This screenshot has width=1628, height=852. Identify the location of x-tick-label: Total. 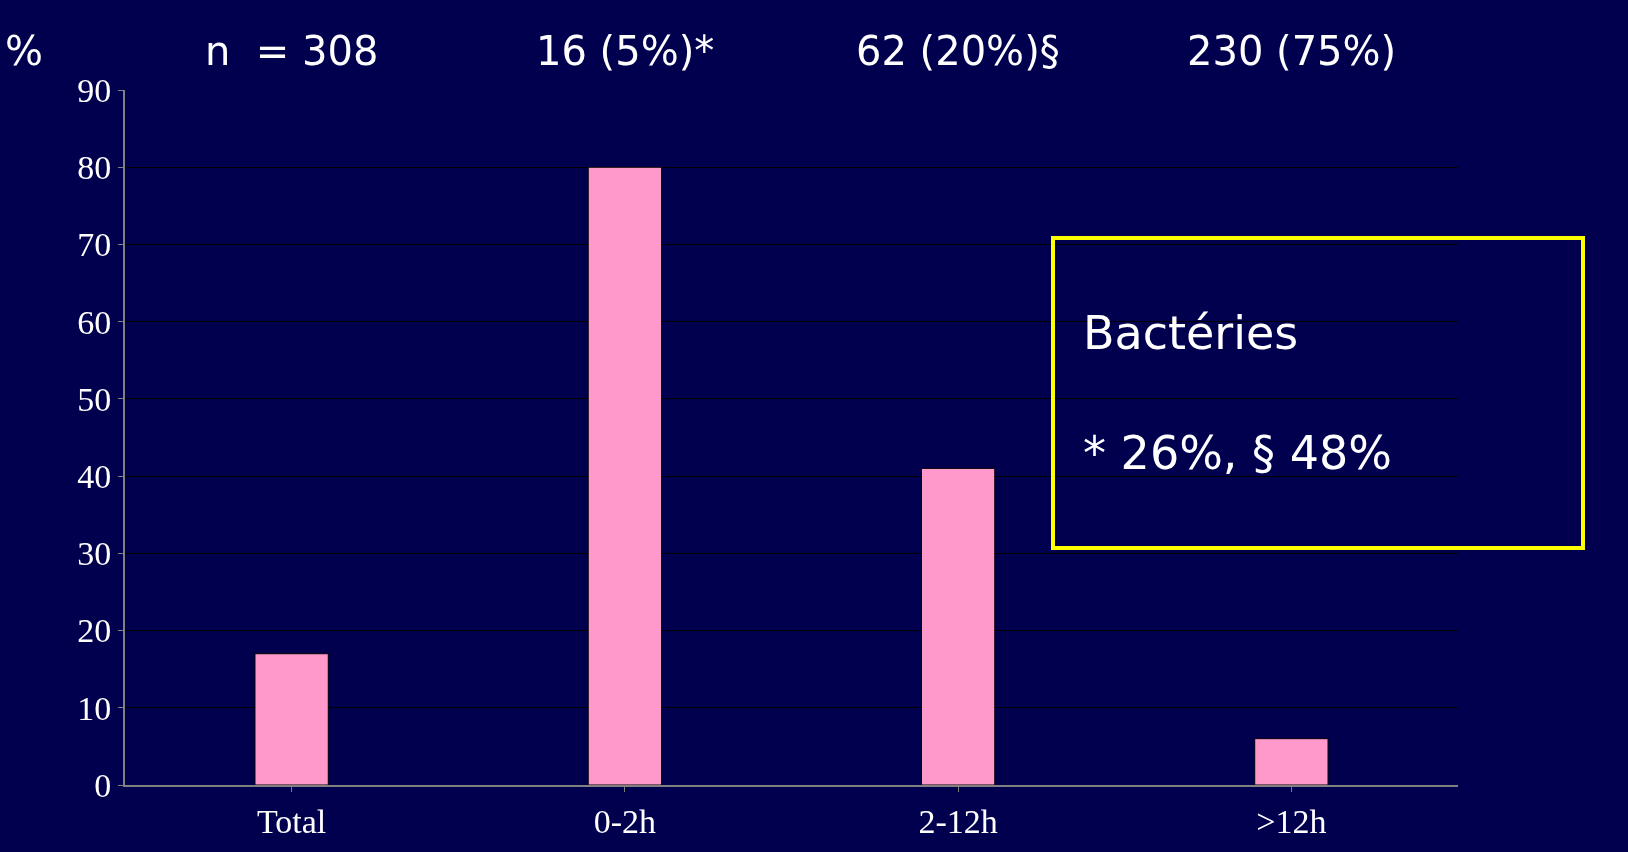
(291, 821).